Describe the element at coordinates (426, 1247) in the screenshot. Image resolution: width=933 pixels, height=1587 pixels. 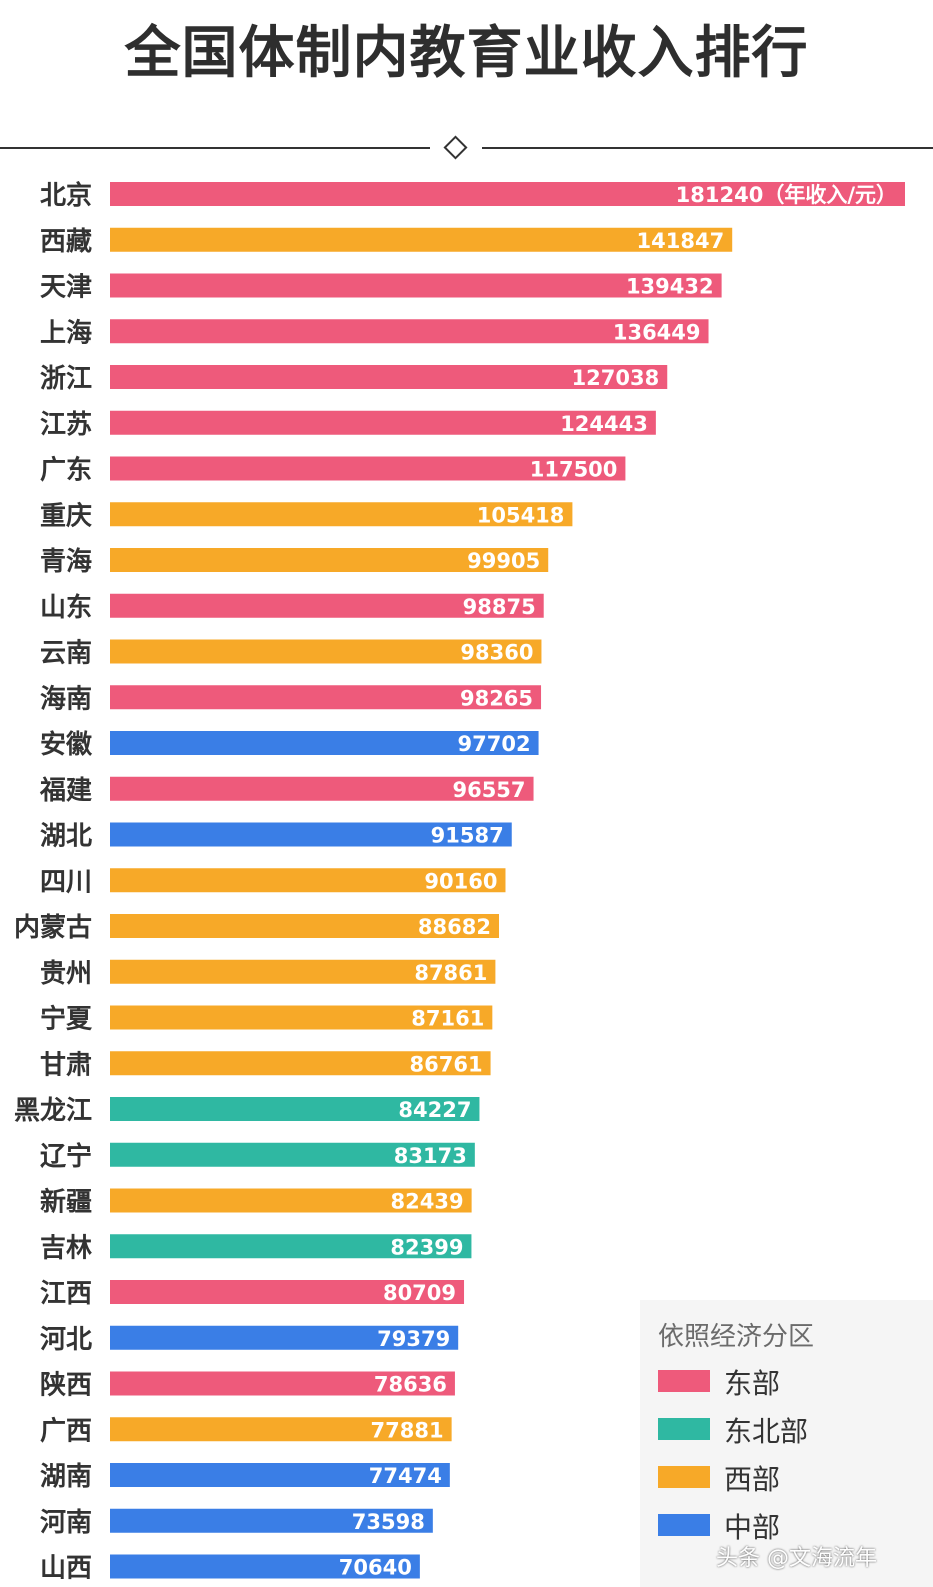
I see `value-label: 82399` at that location.